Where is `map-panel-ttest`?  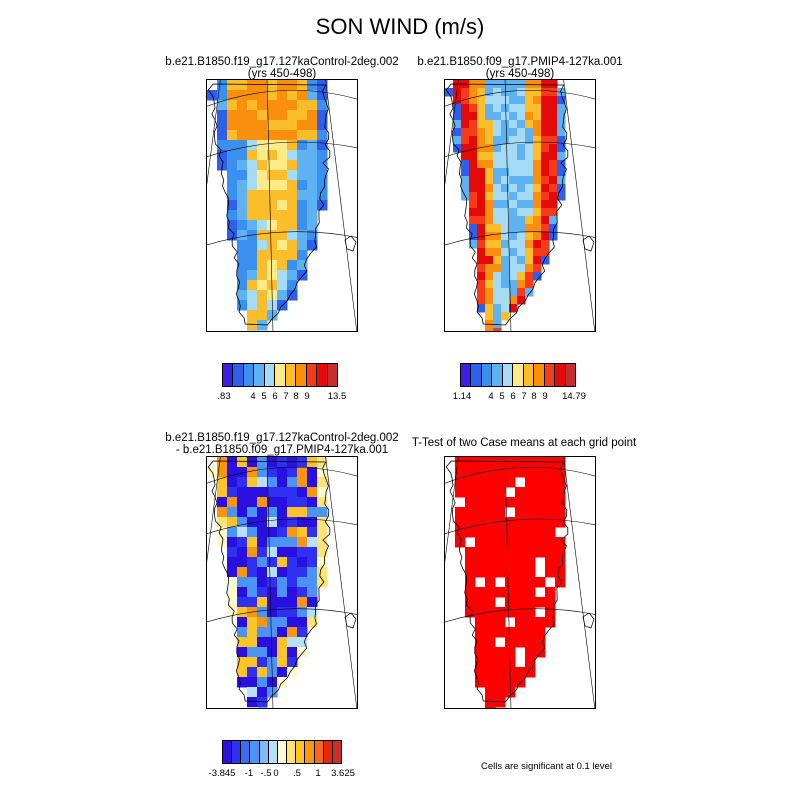
map-panel-ttest is located at coordinates (520, 582).